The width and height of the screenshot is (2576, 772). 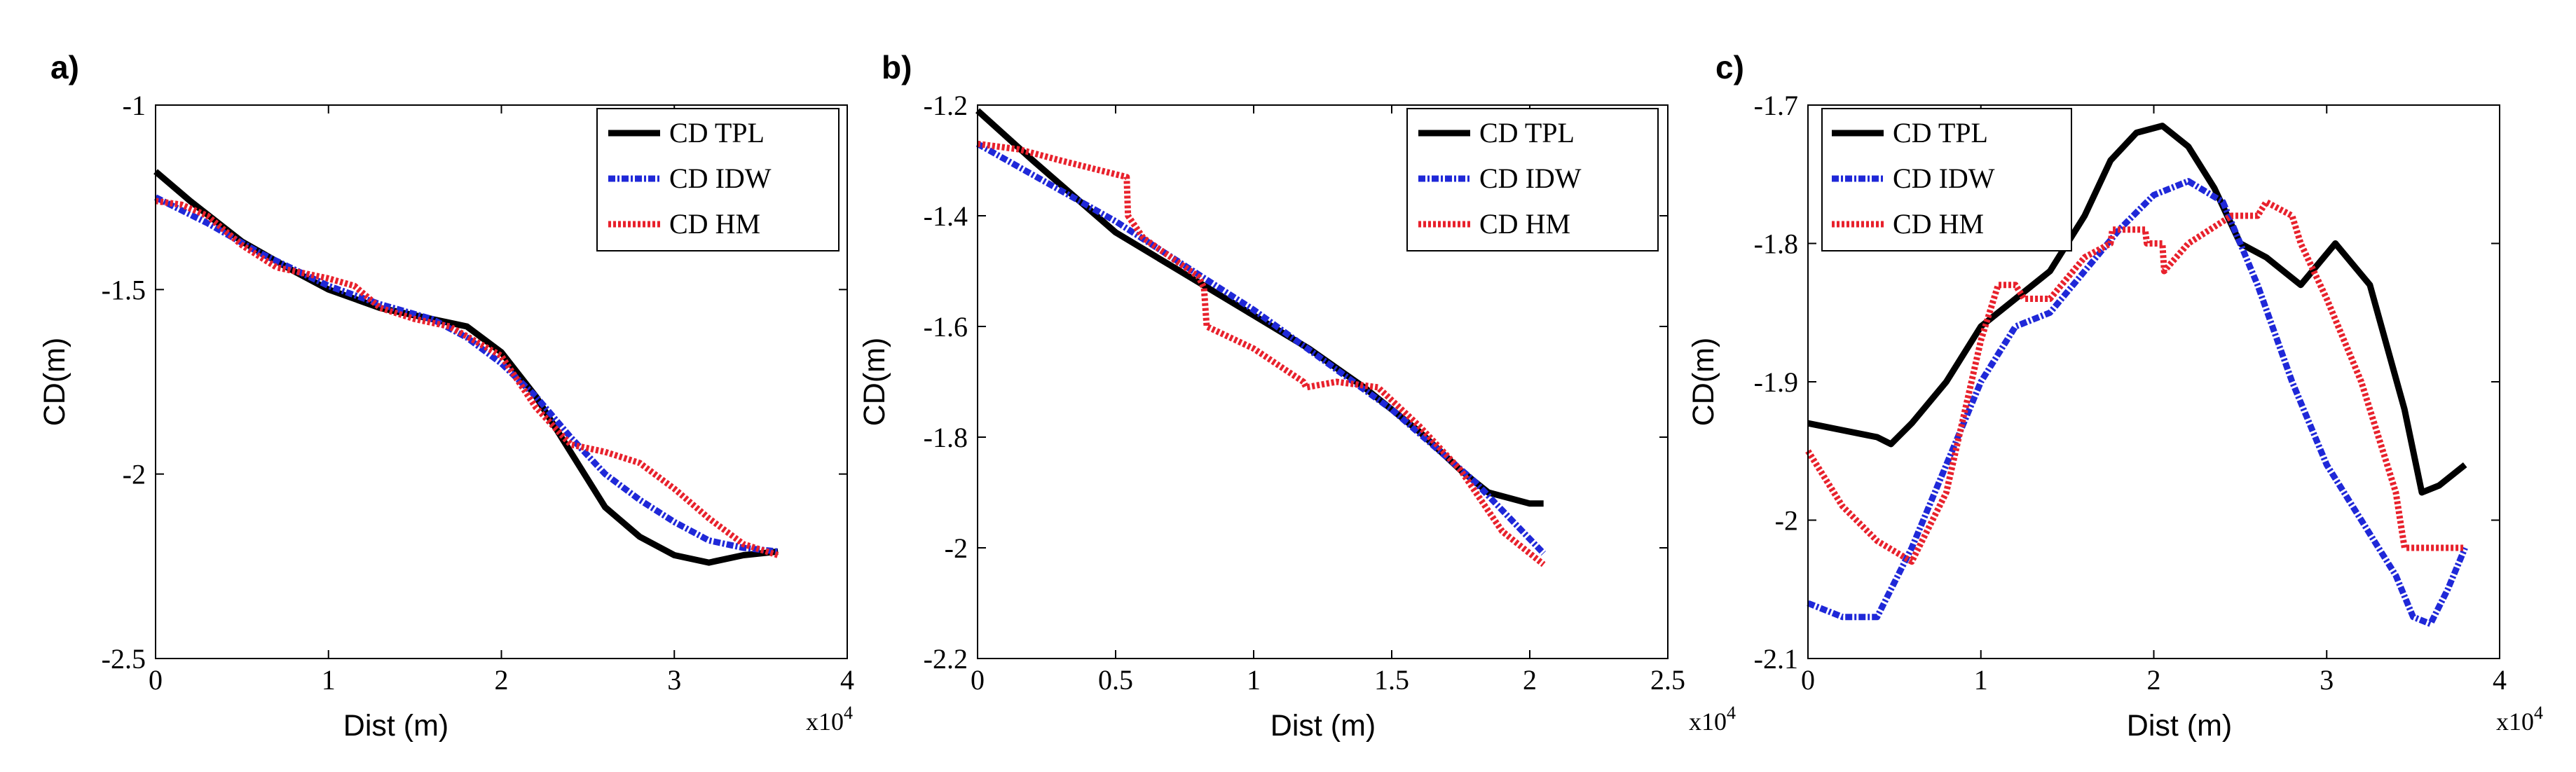 What do you see at coordinates (897, 67) in the screenshot?
I see `panel-label: b)` at bounding box center [897, 67].